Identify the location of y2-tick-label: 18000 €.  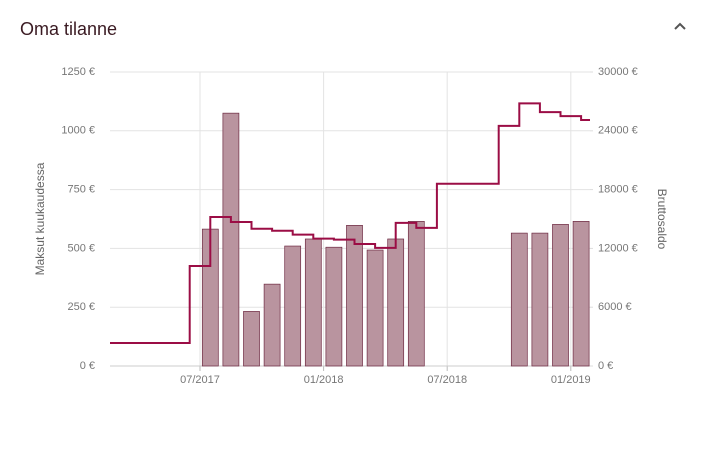
(618, 190).